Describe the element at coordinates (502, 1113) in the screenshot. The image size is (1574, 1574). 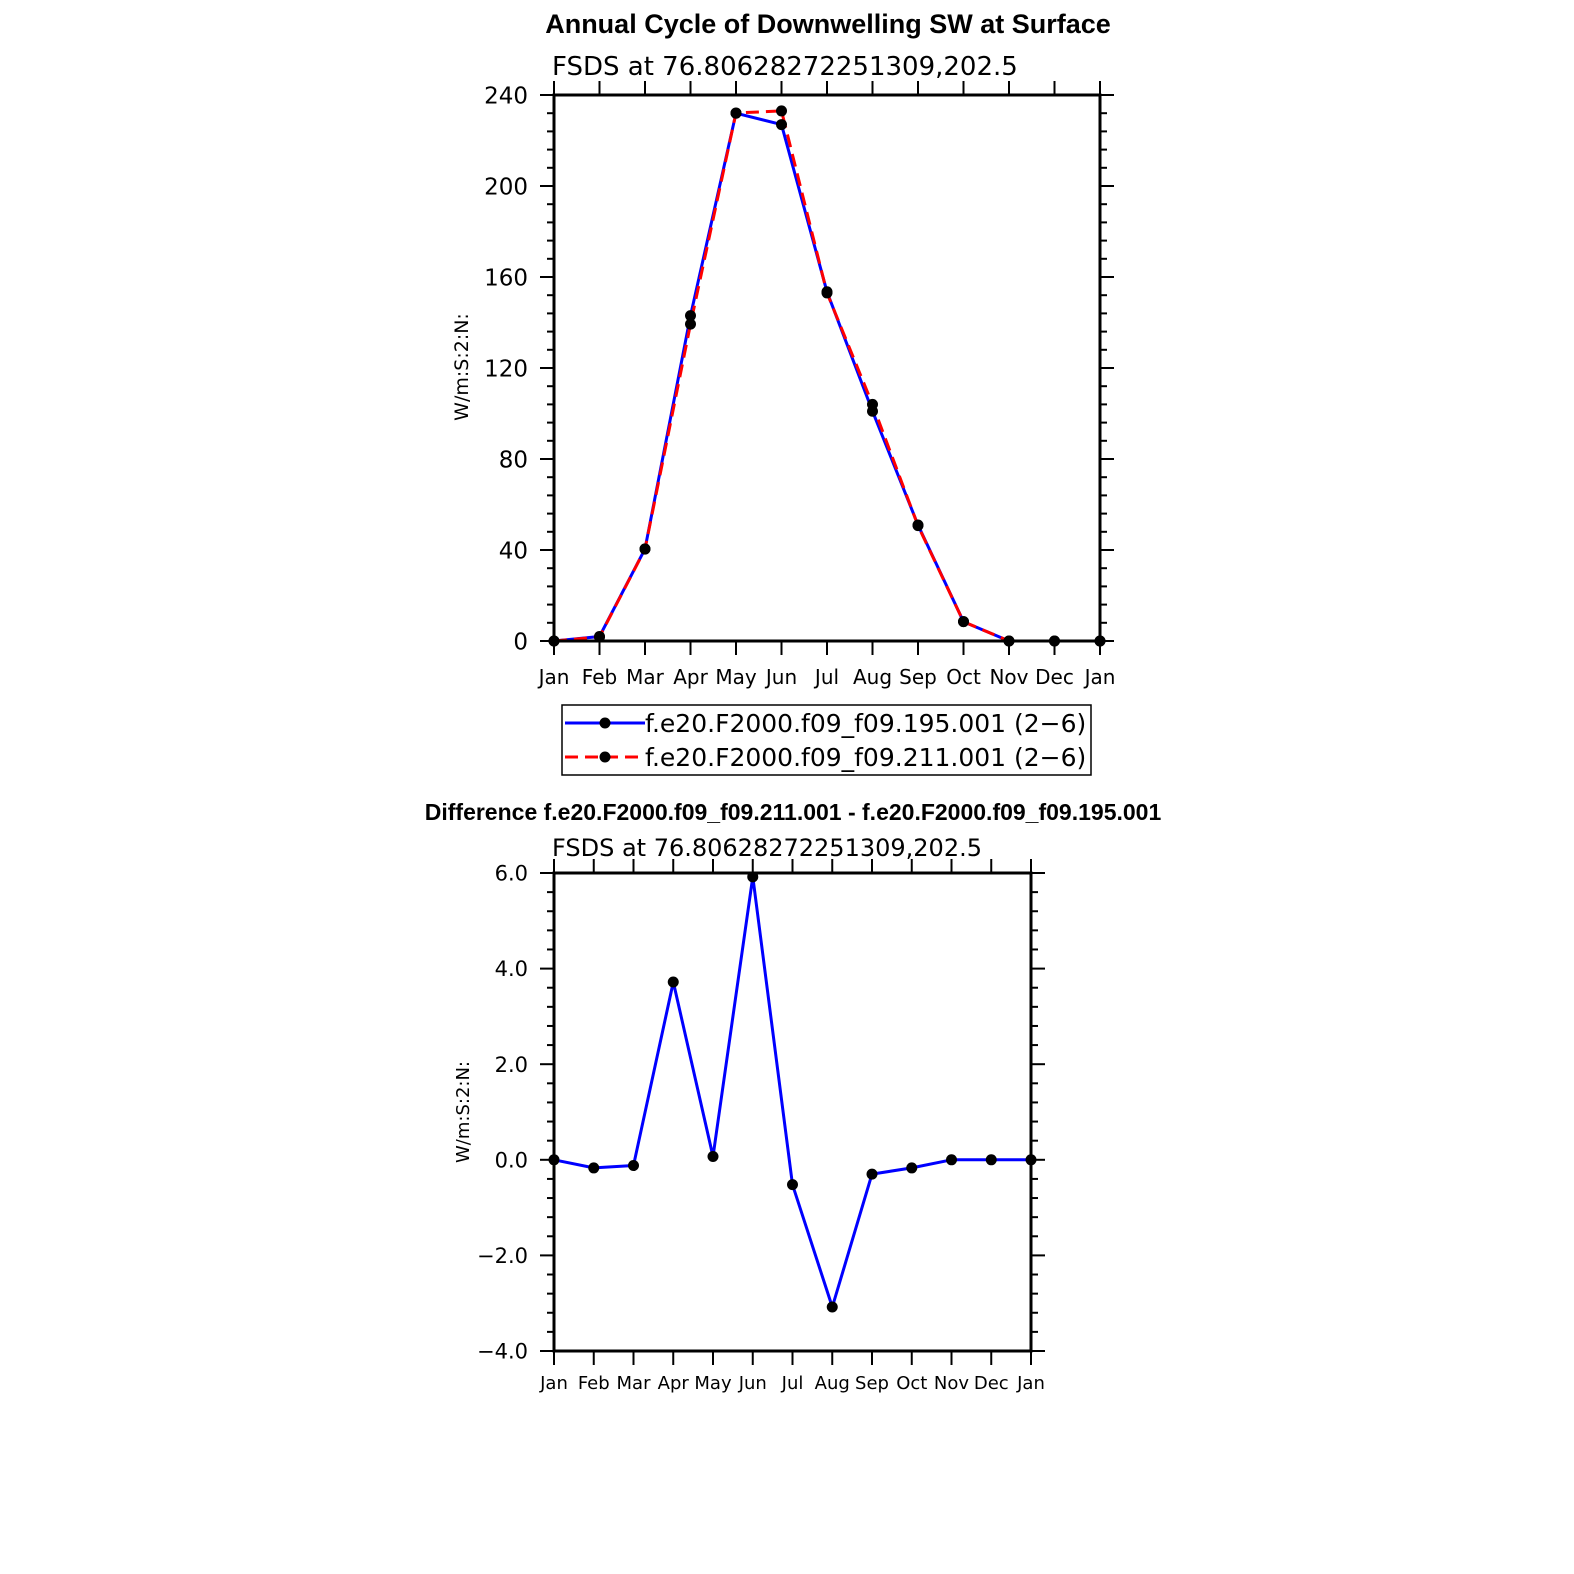
I see `y-tick-labels: −4.0 −2.0 0.0 2.0 4.0 6.0` at that location.